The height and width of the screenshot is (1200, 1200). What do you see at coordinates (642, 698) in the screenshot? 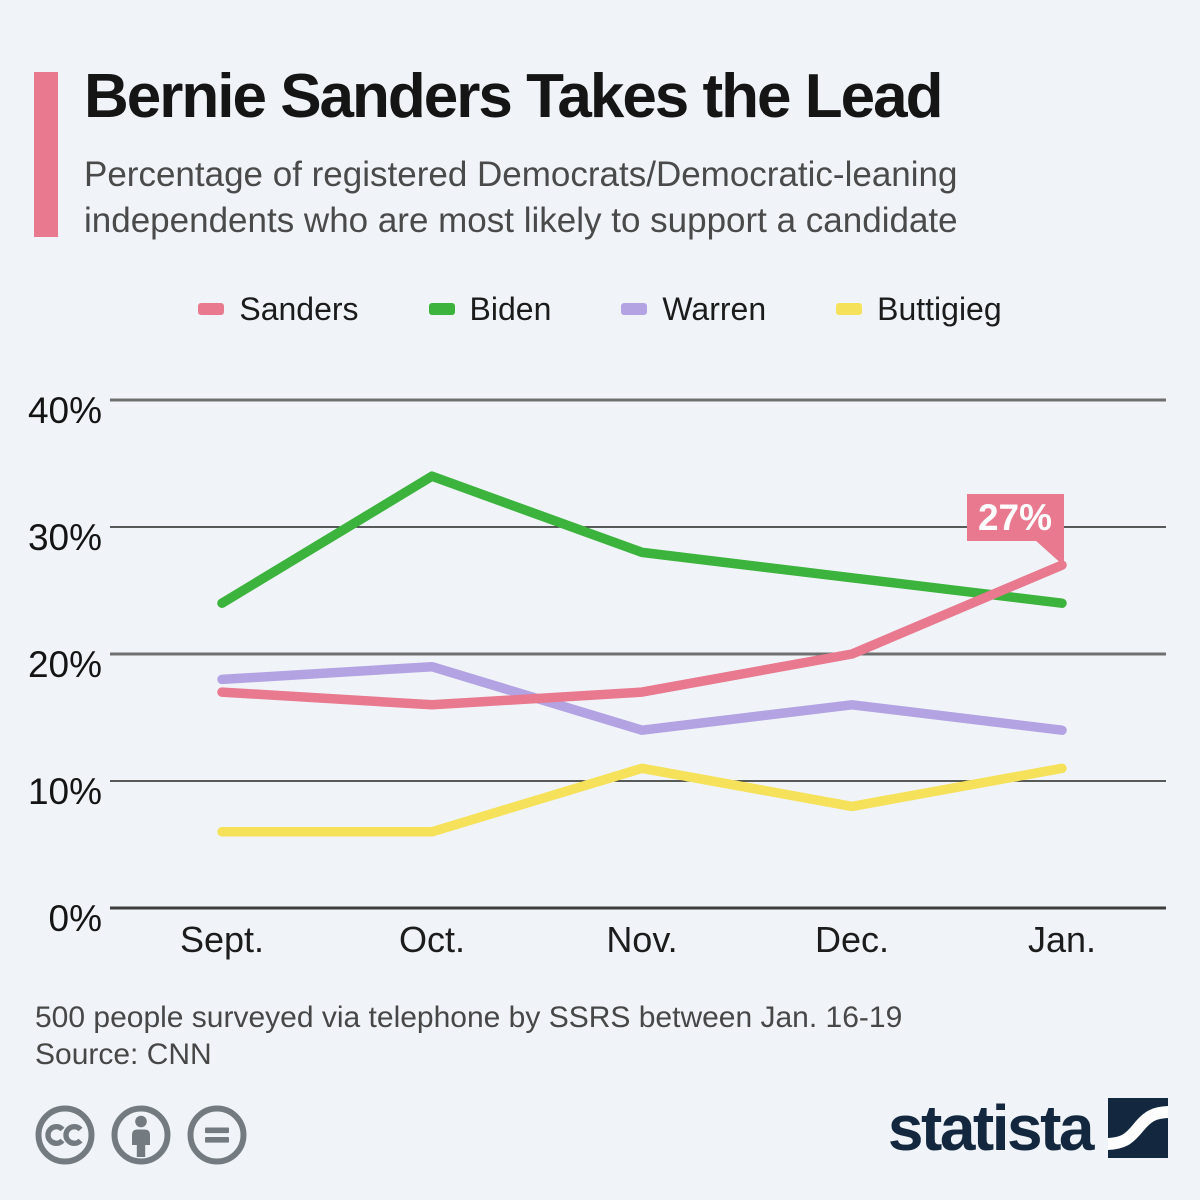
I see `line-warren` at bounding box center [642, 698].